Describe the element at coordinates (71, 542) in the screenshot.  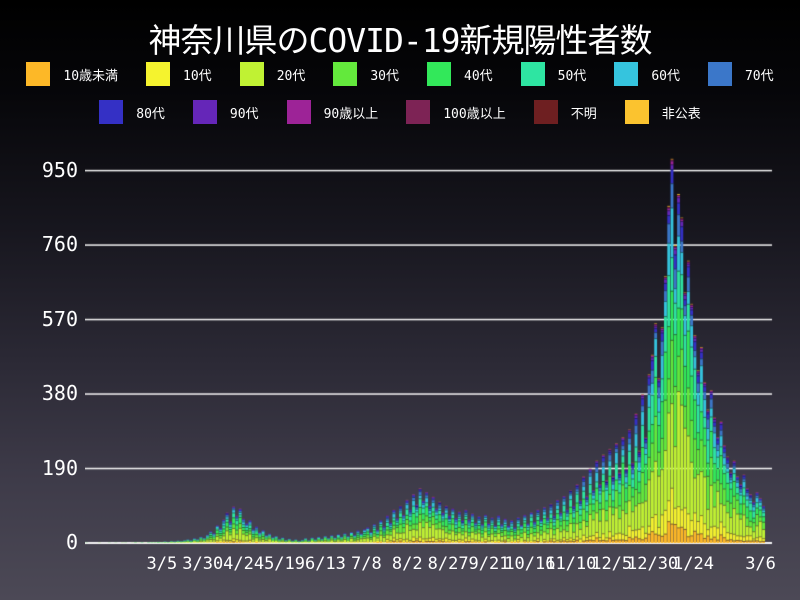
I see `y-tick-label: 0` at that location.